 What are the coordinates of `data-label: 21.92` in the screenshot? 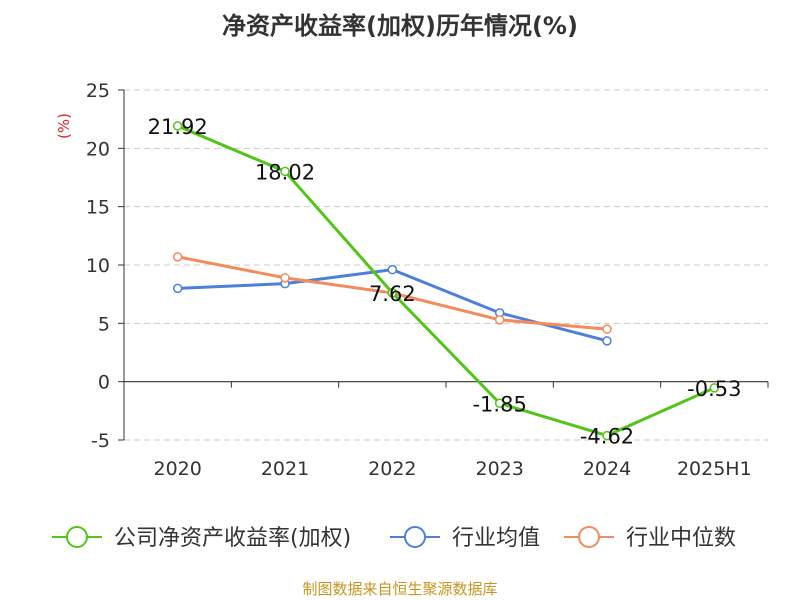 It's located at (178, 127).